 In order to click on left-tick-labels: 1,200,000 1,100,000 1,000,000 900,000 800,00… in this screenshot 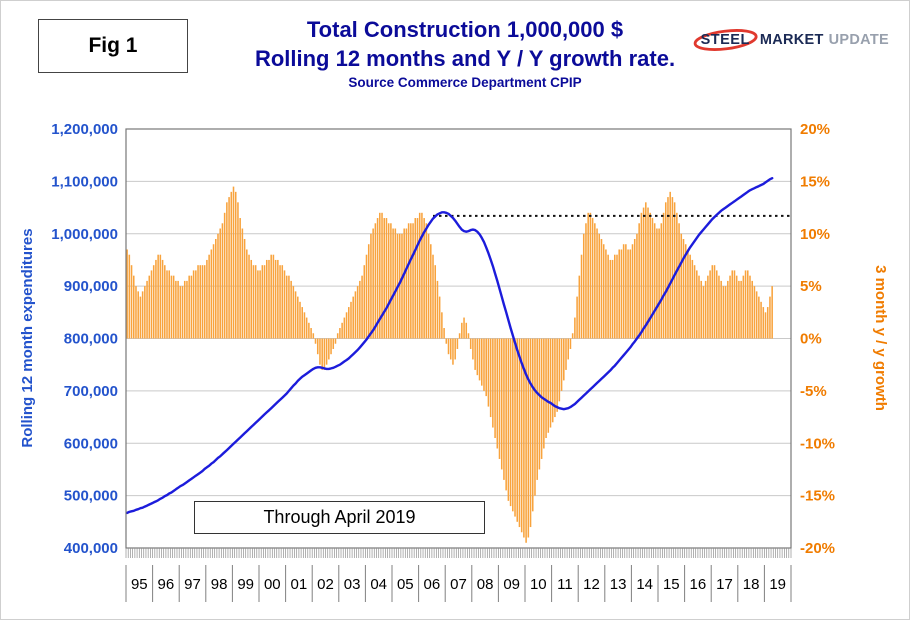, I will do `click(84, 339)`.